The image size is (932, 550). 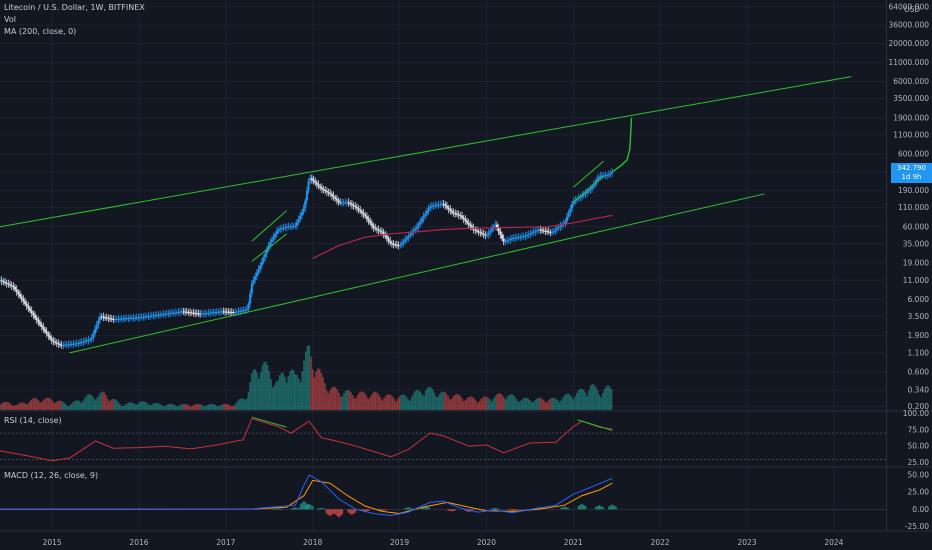 What do you see at coordinates (33, 420) in the screenshot?
I see `rsi-legend: RSI (14, close)` at bounding box center [33, 420].